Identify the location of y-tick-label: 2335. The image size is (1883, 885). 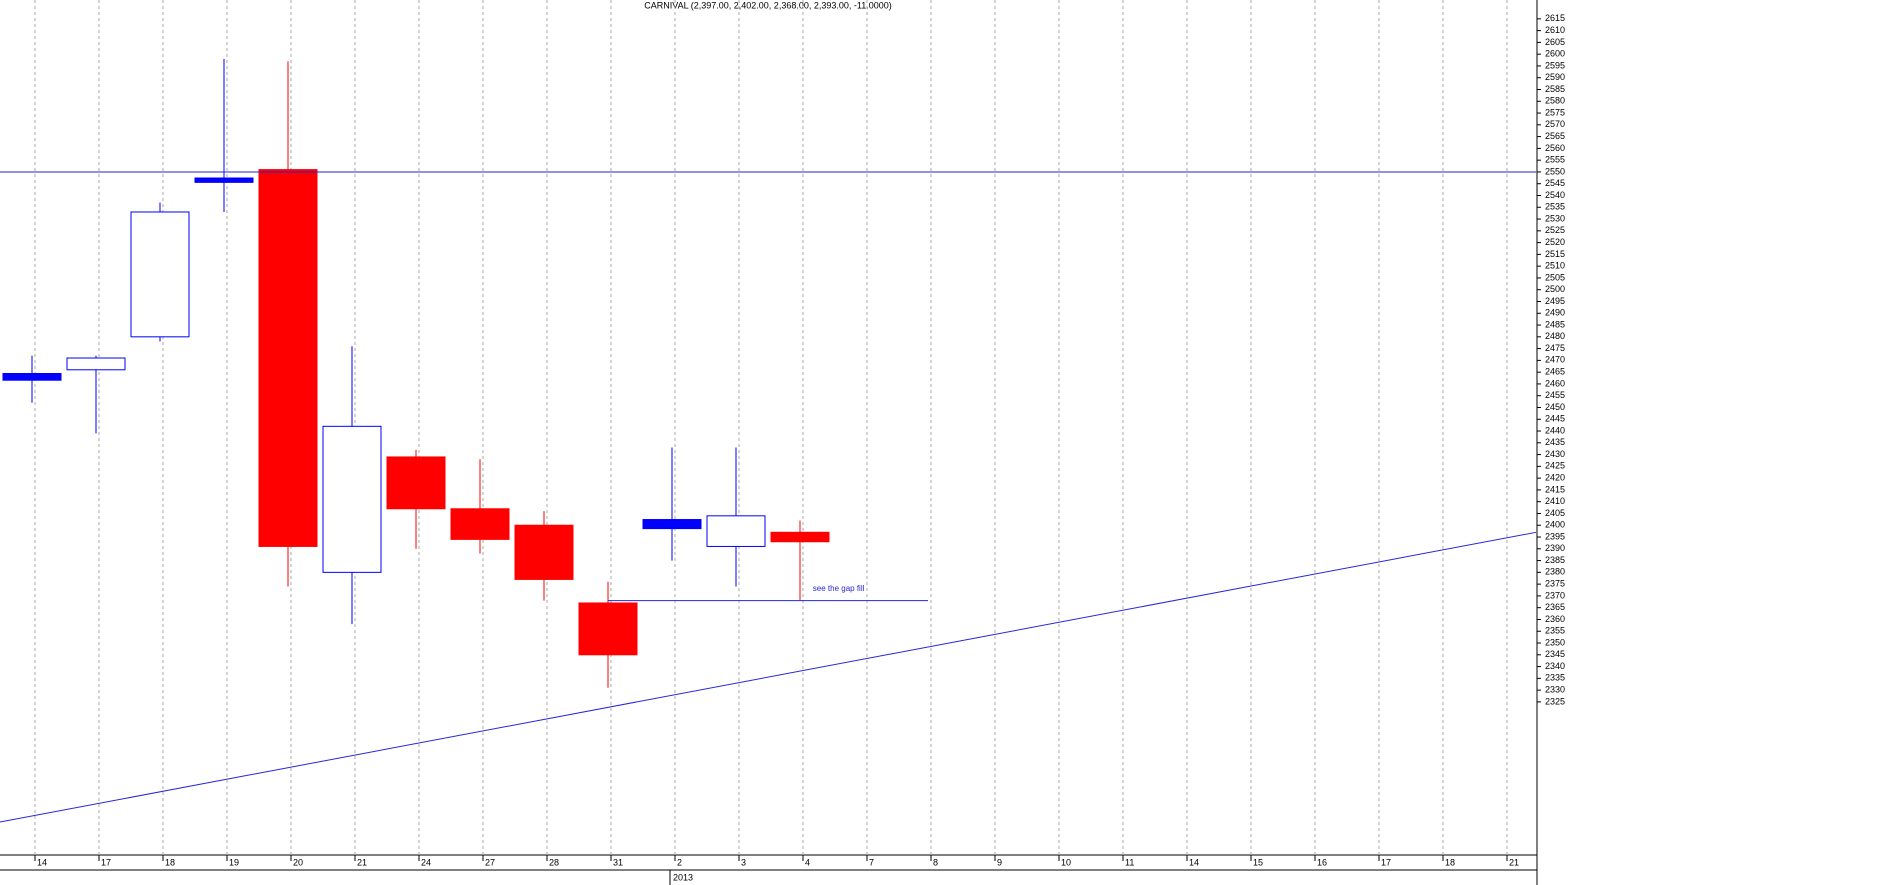
(1555, 678).